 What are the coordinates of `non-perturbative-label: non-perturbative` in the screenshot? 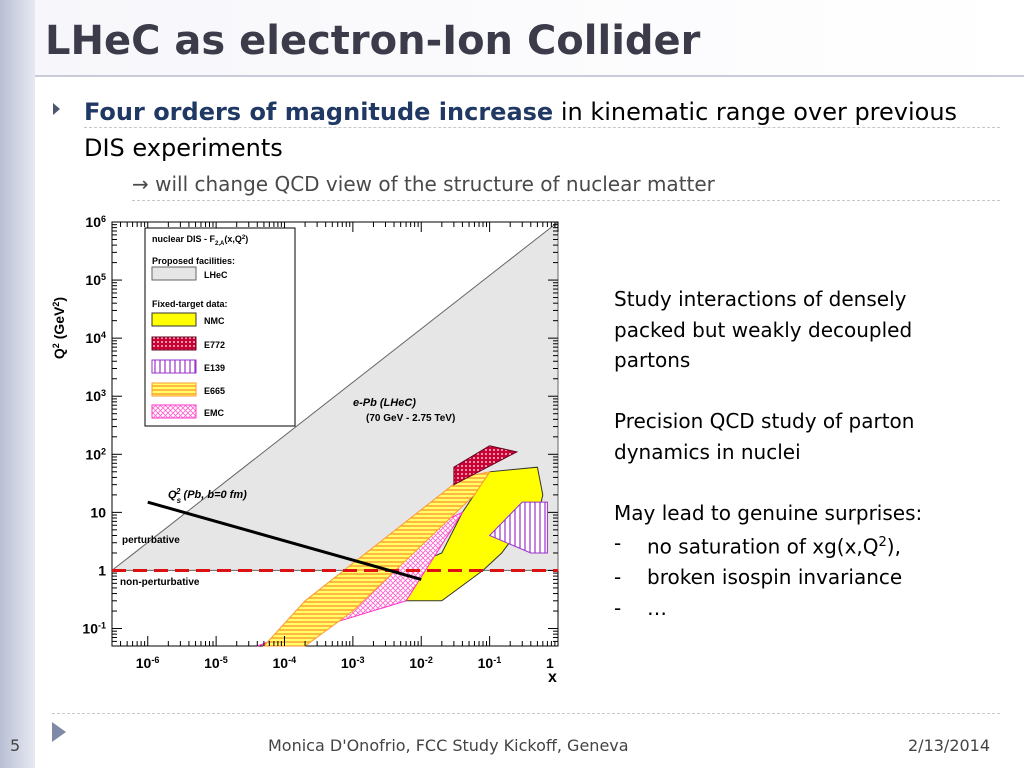 It's located at (160, 582).